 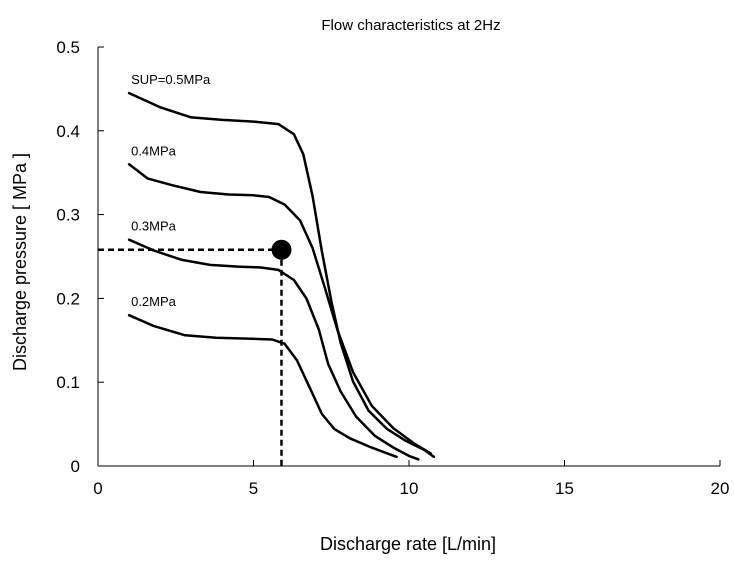 I want to click on series-label: 0.3MPa, so click(x=154, y=226).